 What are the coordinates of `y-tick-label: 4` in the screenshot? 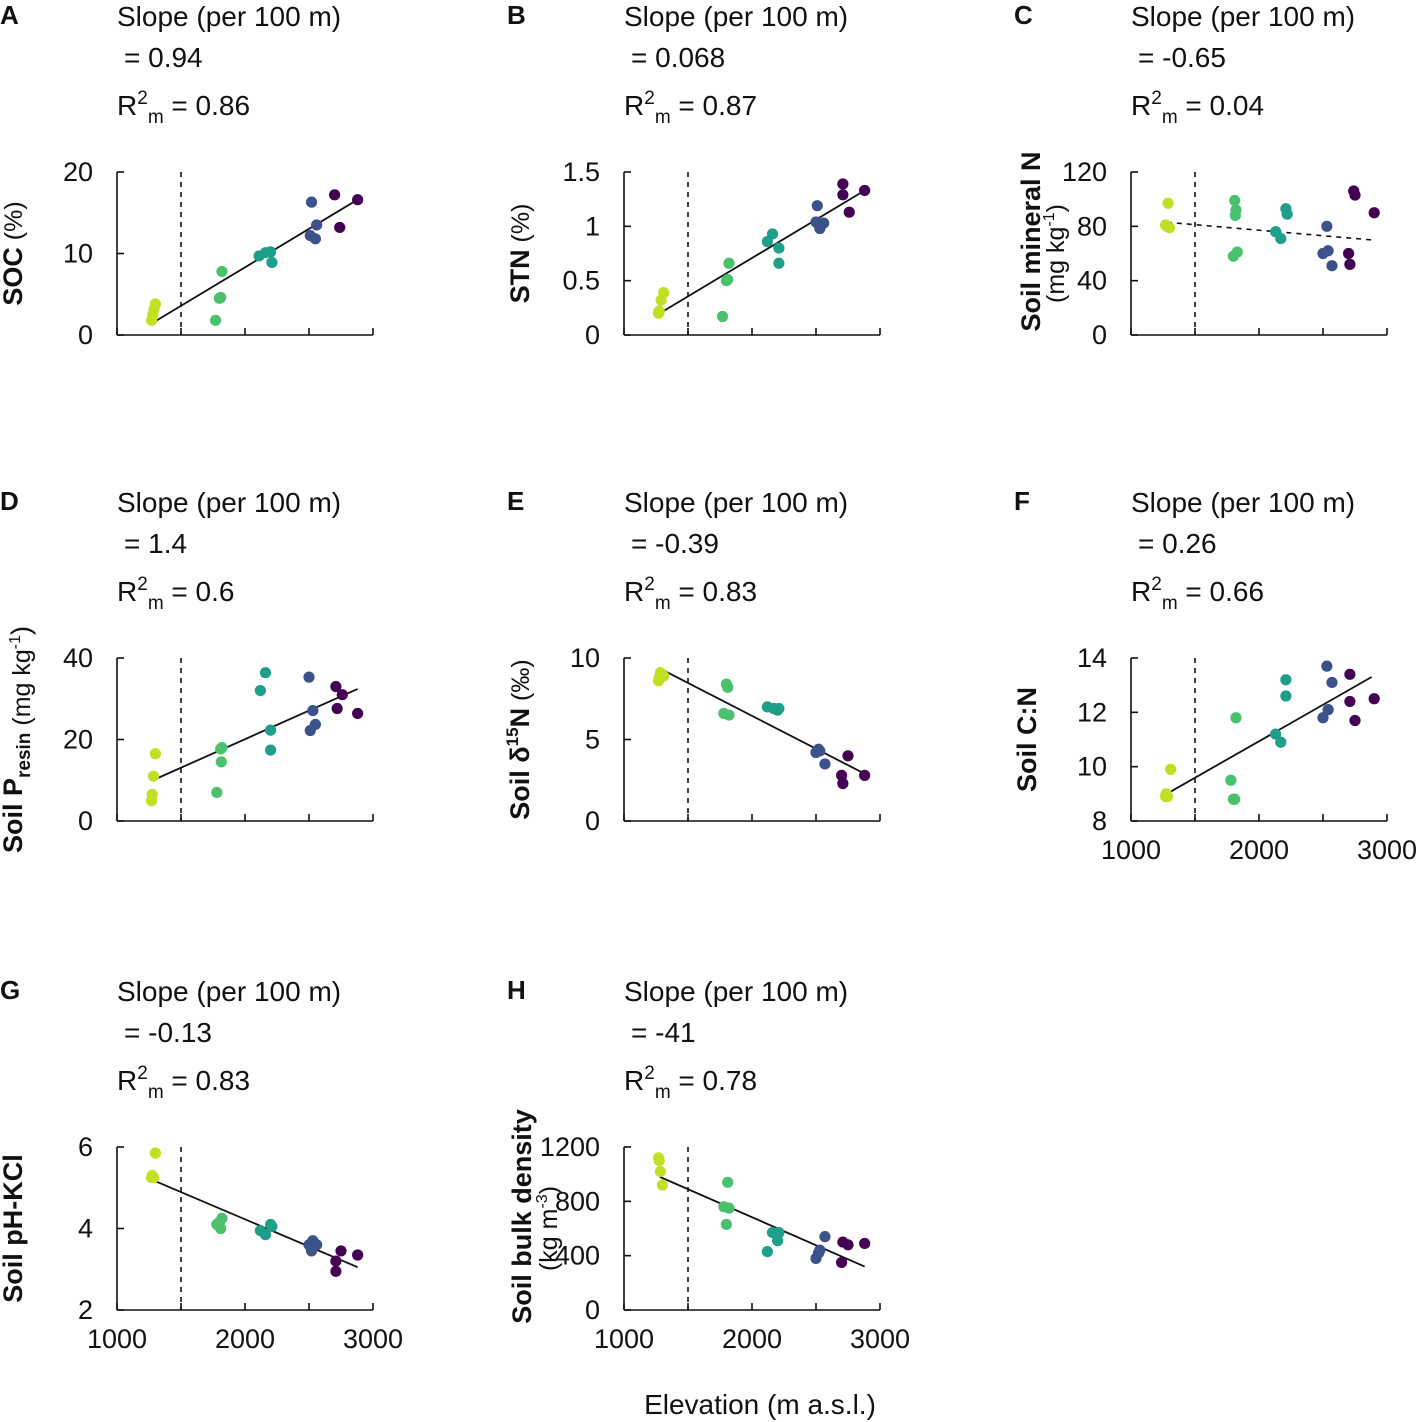 It's located at (85, 1229).